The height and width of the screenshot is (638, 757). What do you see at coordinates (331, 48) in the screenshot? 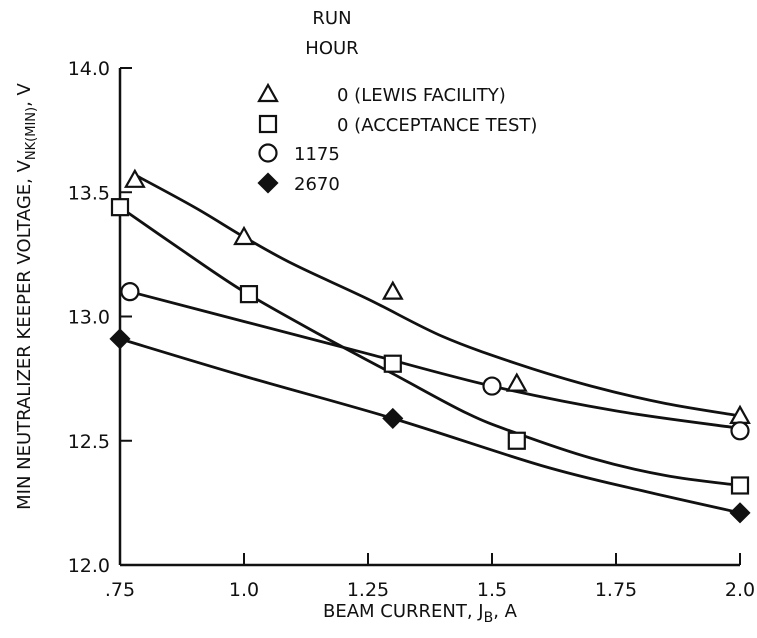
I see `legend-title-hour: HOUR` at bounding box center [331, 48].